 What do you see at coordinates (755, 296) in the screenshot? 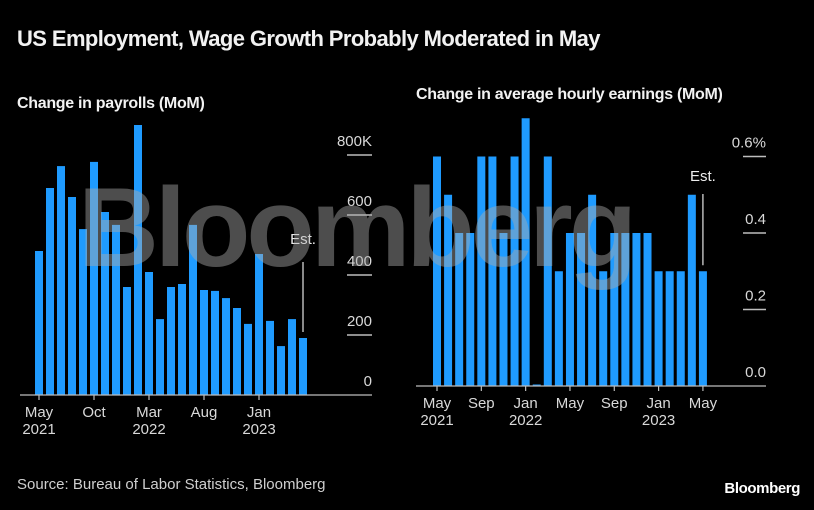
I see `y-tick-label: 0.2` at bounding box center [755, 296].